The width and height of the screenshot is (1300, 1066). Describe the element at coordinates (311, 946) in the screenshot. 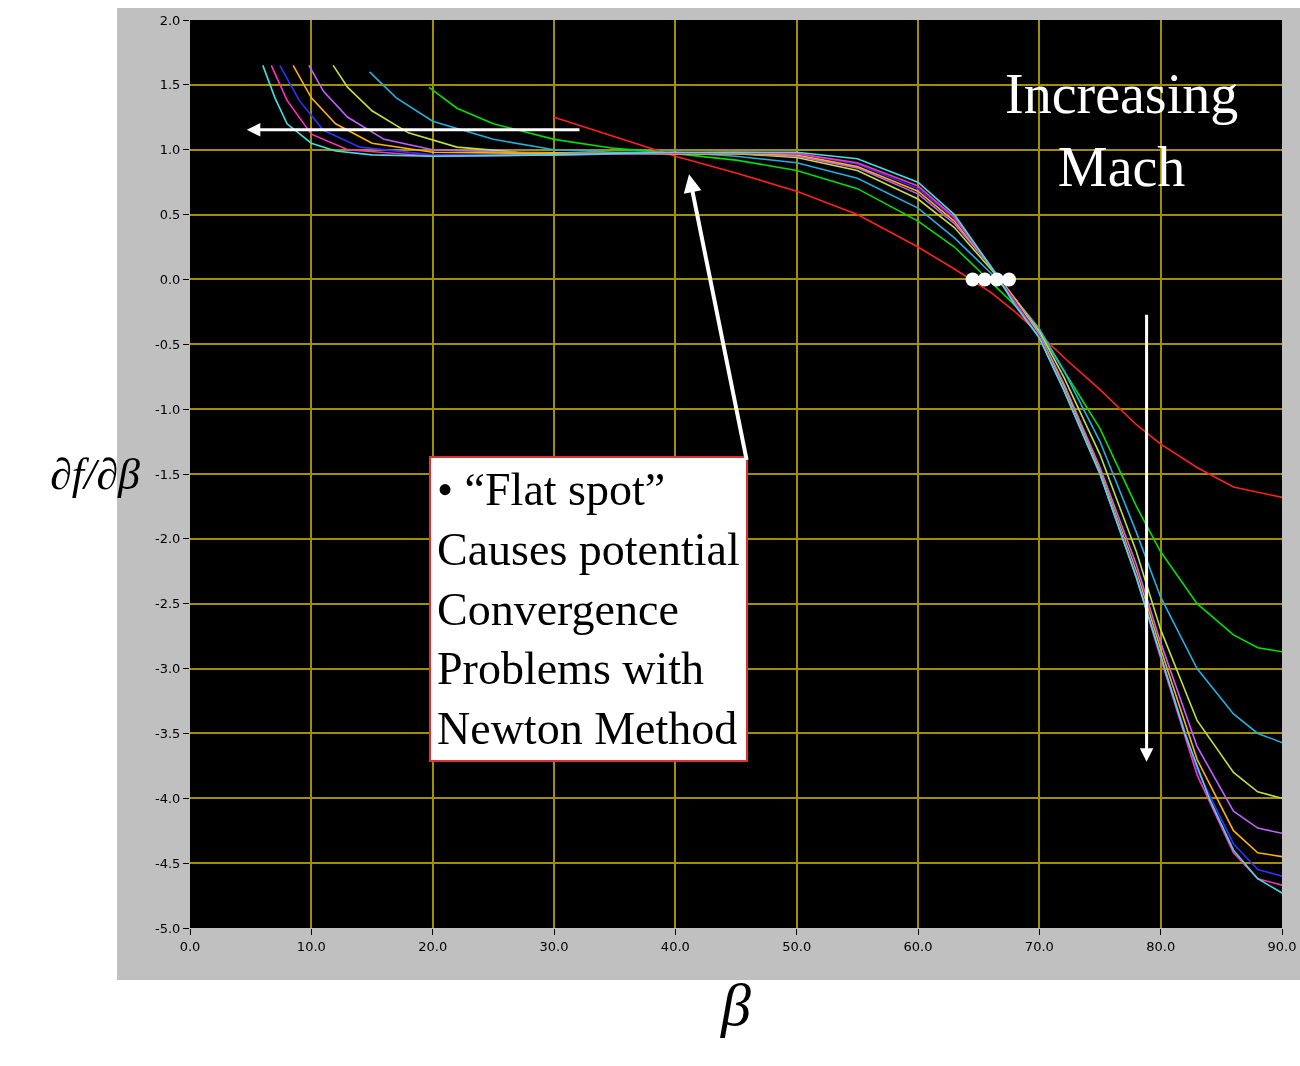

I see `x-tick-label: 10.0` at that location.